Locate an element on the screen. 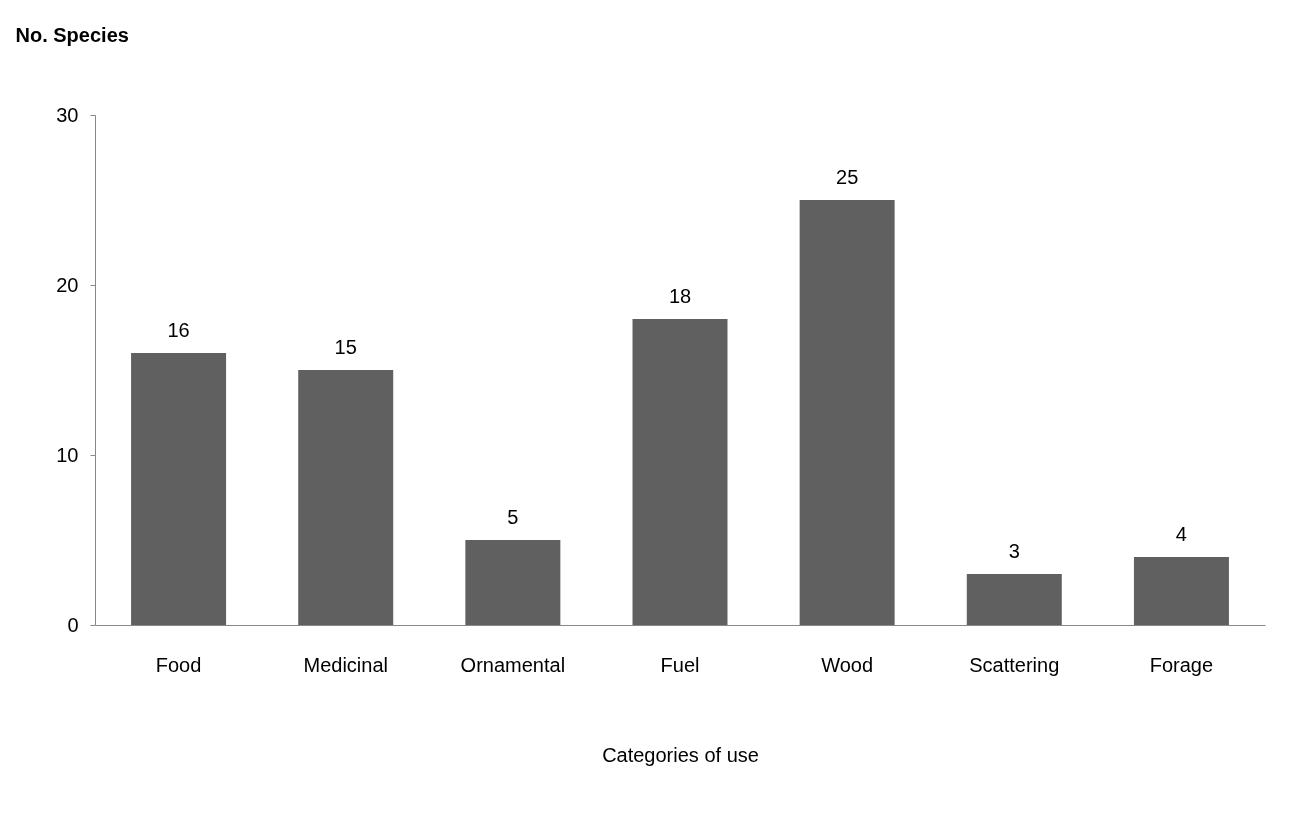 The height and width of the screenshot is (827, 1302). data-label: 16 is located at coordinates (178, 330).